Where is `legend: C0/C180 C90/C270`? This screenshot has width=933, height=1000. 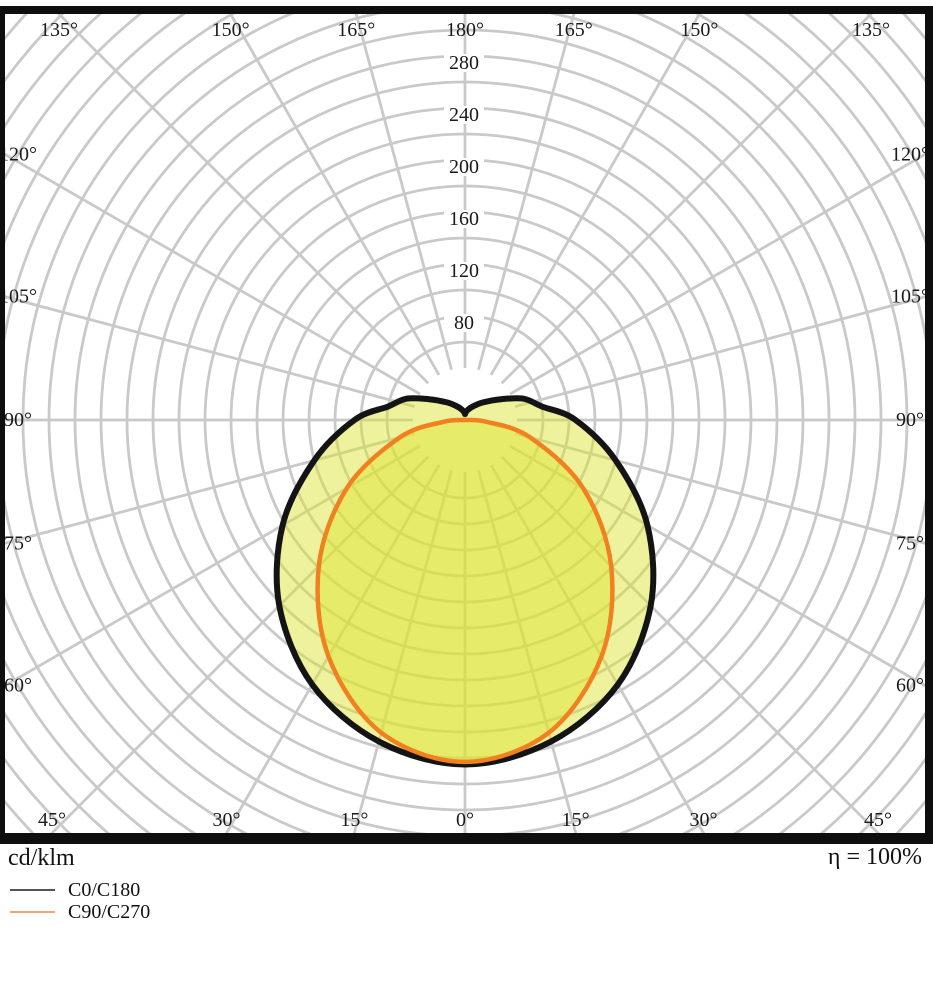
legend: C0/C180 C90/C270 is located at coordinates (80, 901).